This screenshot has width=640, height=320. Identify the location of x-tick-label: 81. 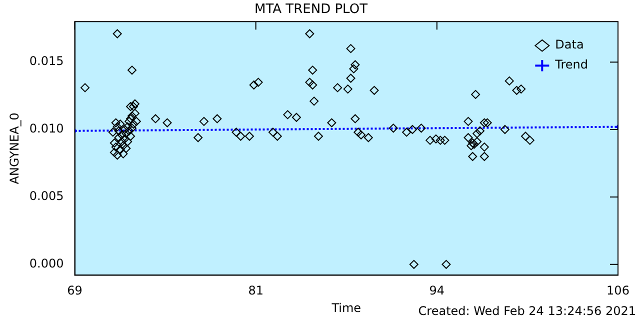
(256, 291).